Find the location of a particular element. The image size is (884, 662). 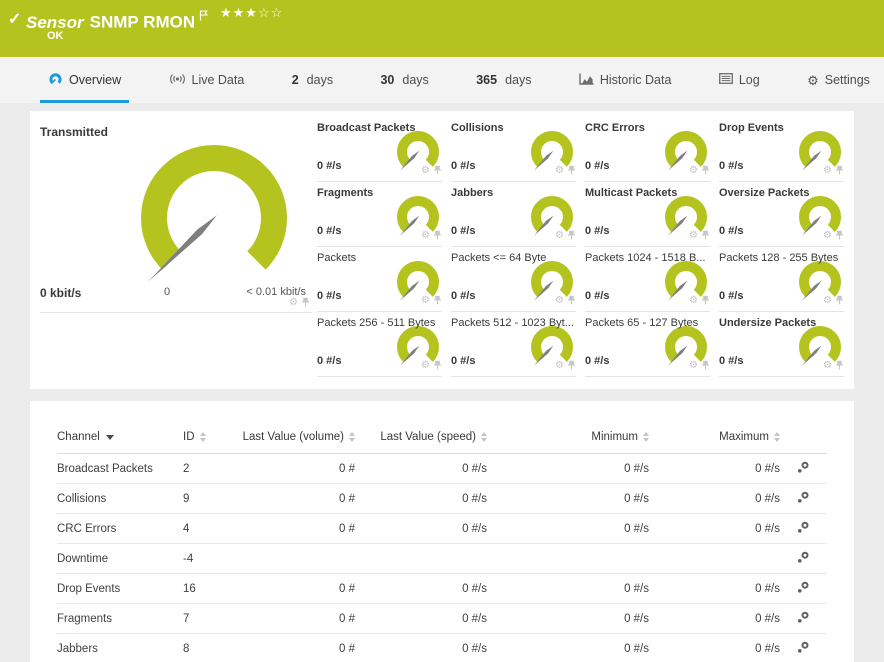

table-row: Jabbers 8 0 # 0 #/s 0 #/s 0 #/s is located at coordinates (442, 647).